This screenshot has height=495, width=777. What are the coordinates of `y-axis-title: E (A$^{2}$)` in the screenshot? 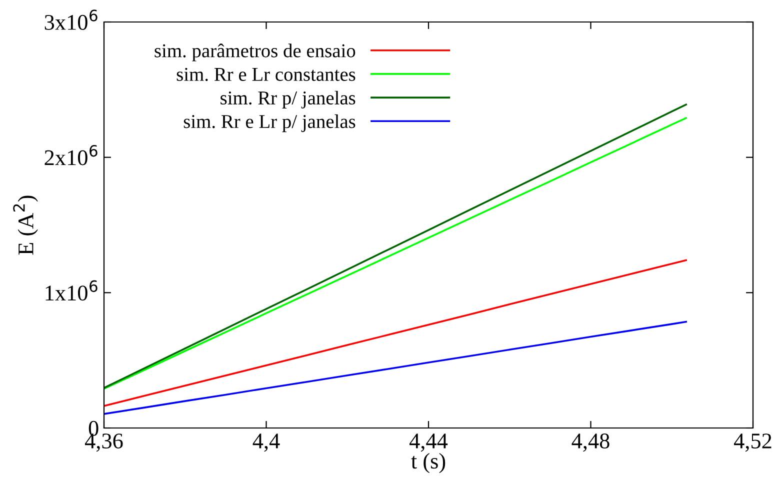 It's located at (25, 225).